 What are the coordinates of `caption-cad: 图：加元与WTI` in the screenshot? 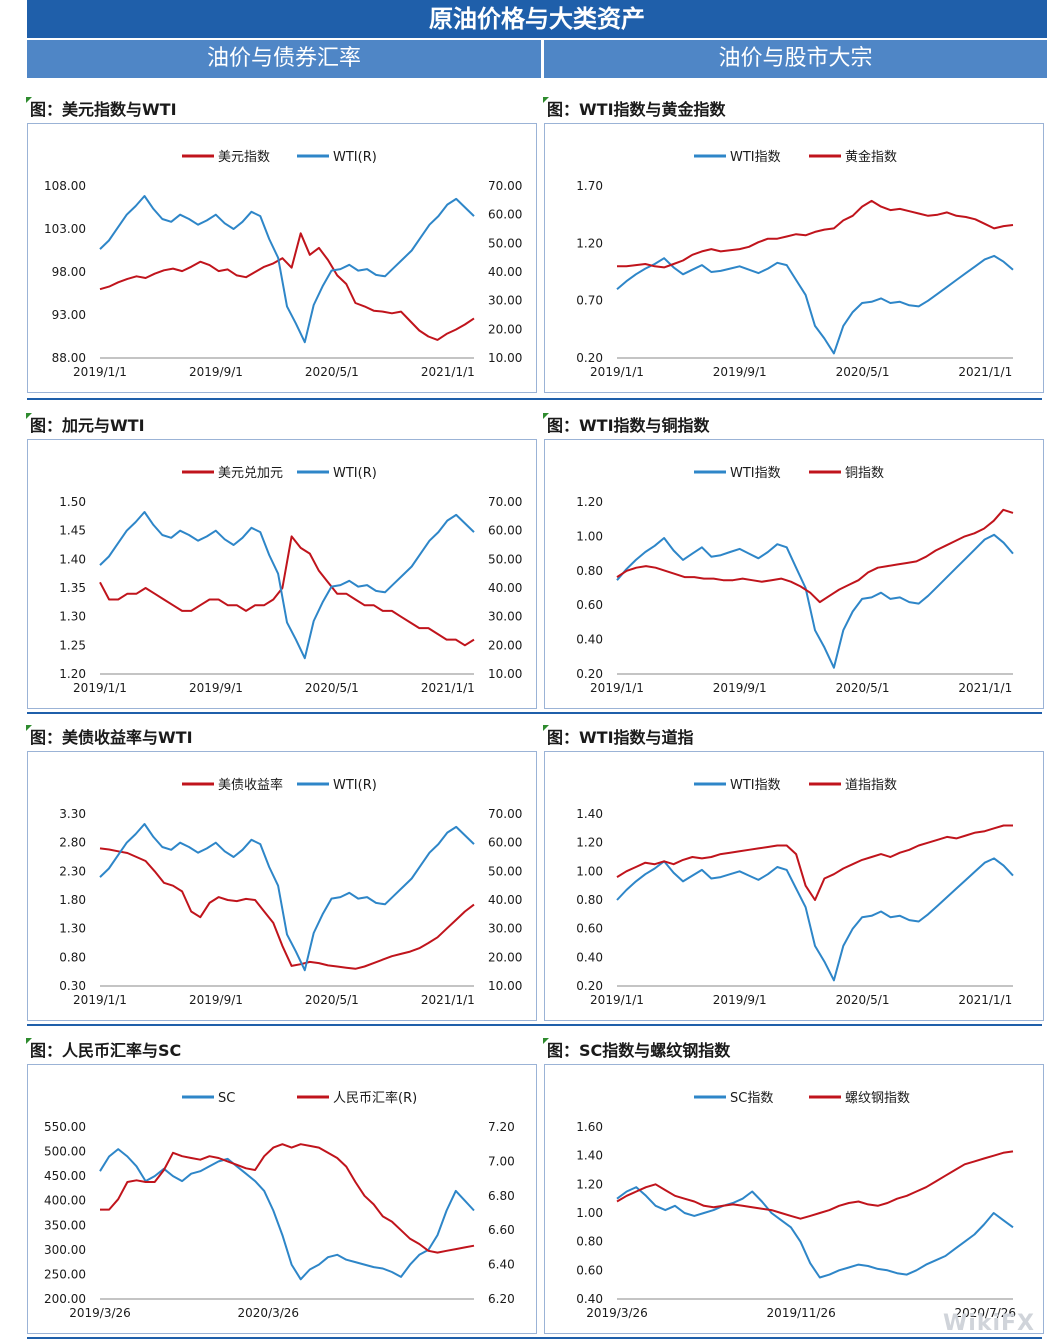 It's located at (85, 424).